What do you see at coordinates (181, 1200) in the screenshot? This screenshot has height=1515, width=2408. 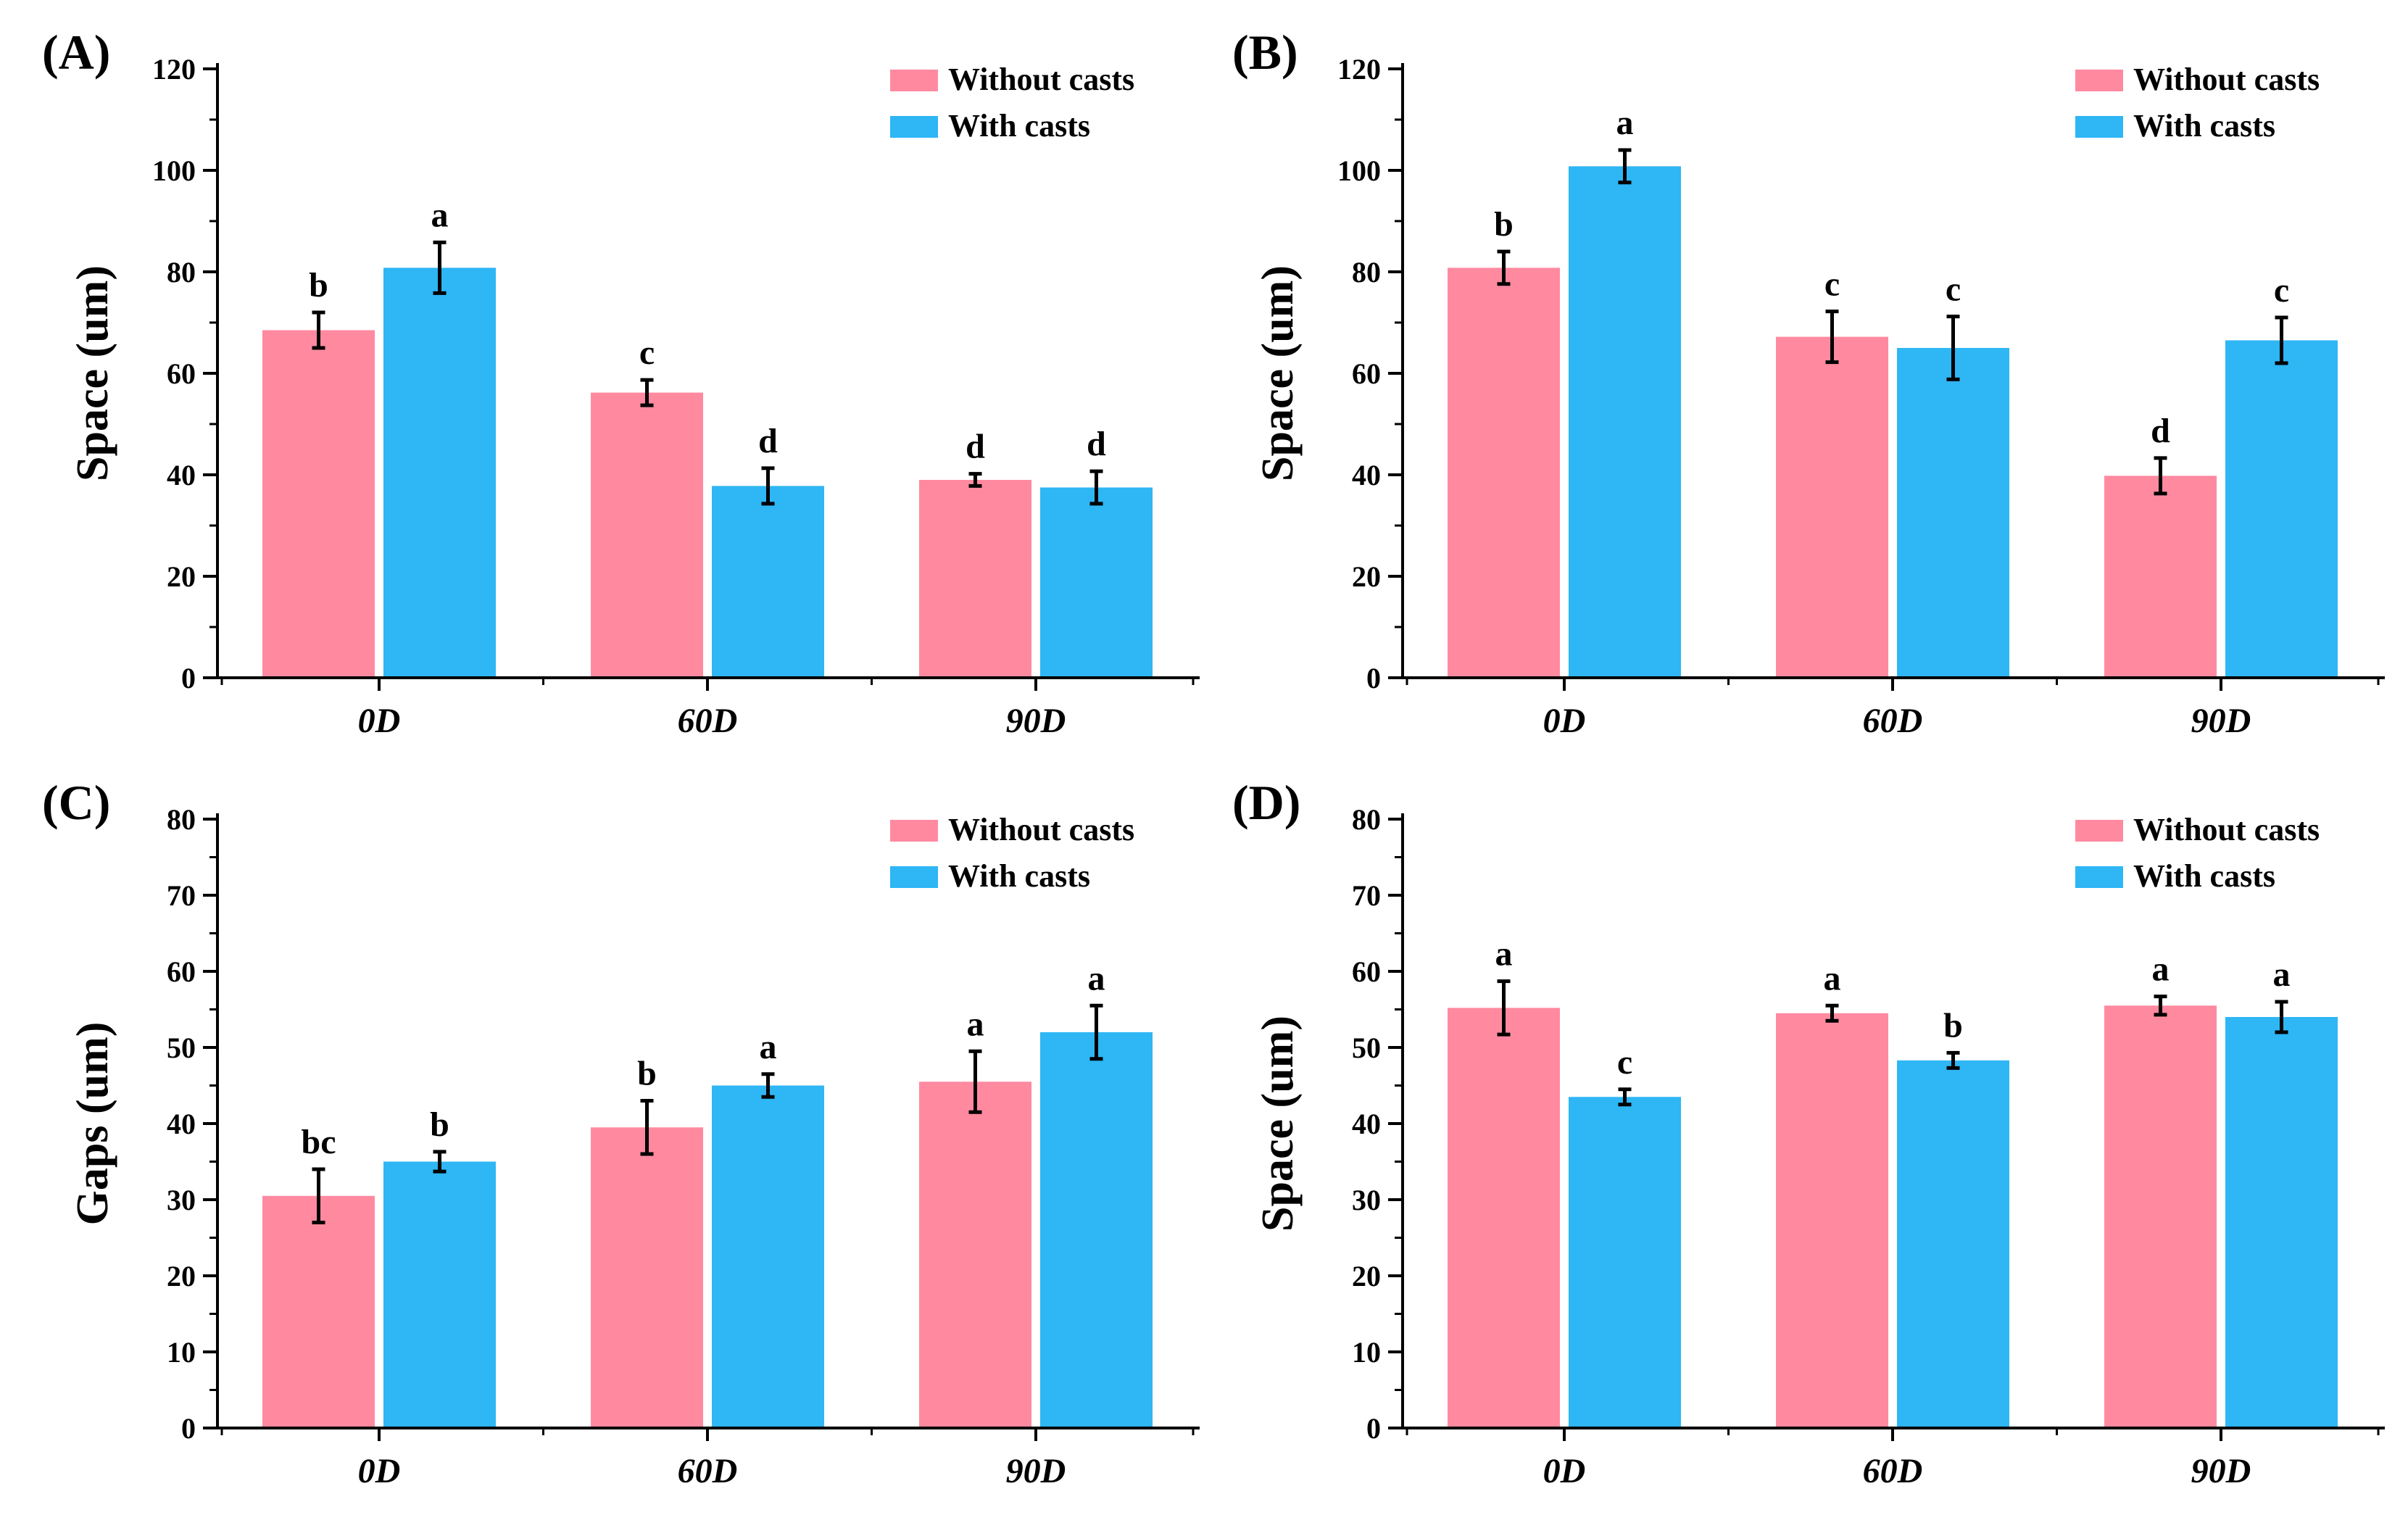 I see `y-tick-label: 30` at bounding box center [181, 1200].